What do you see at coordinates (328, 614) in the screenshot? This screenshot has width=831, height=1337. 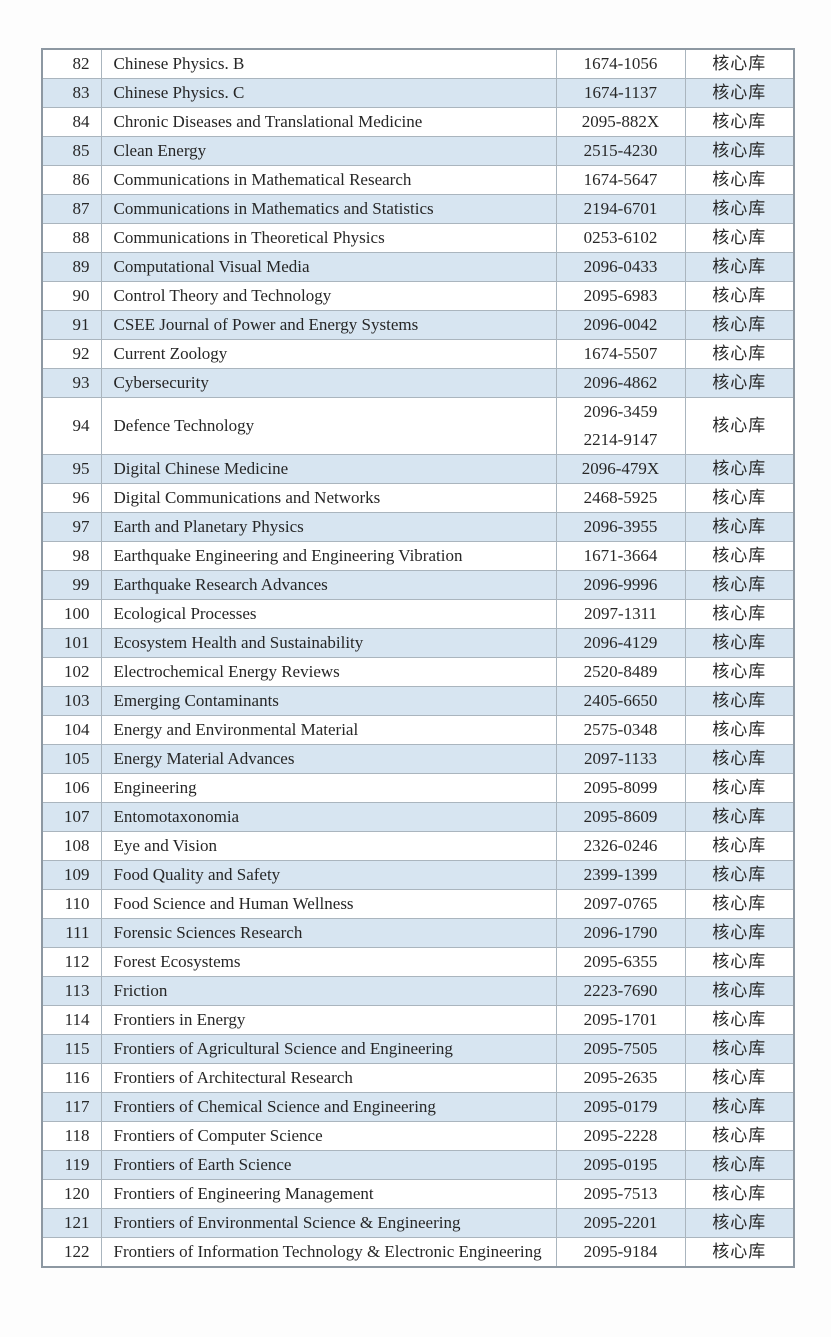 I see `journal-name: Ecological Processes` at bounding box center [328, 614].